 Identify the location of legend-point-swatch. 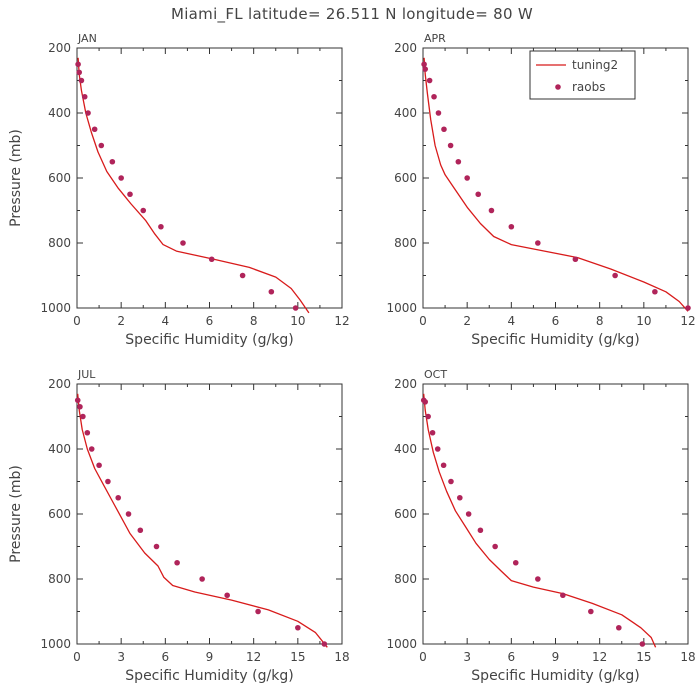
(558, 87).